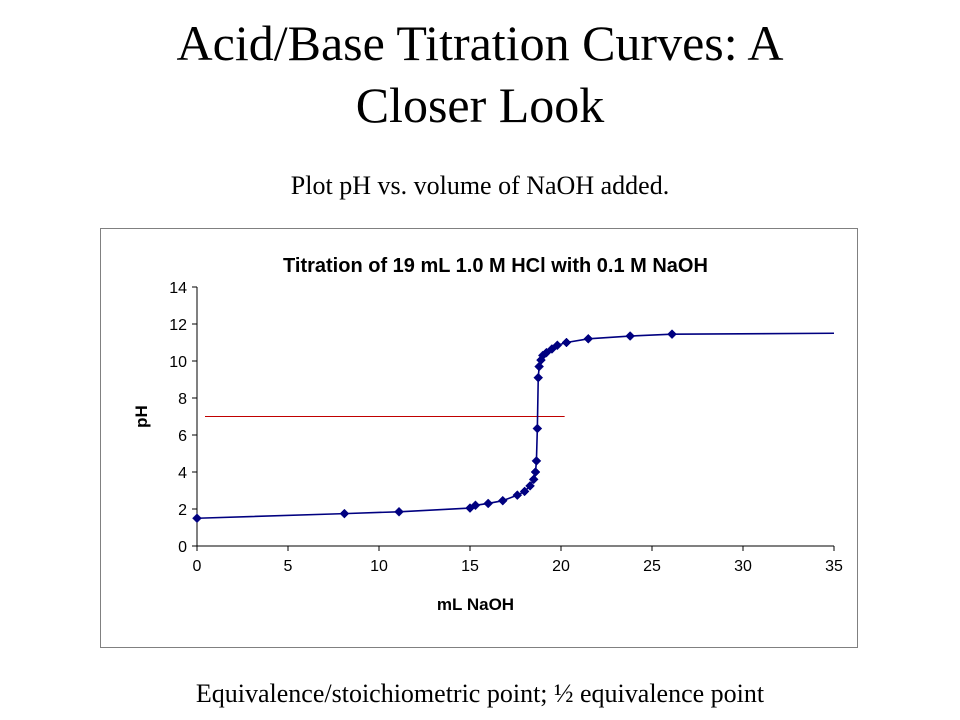  Describe the element at coordinates (480, 43) in the screenshot. I see `slide-title-line-1: Acid/Base Titration Curves: A` at that location.